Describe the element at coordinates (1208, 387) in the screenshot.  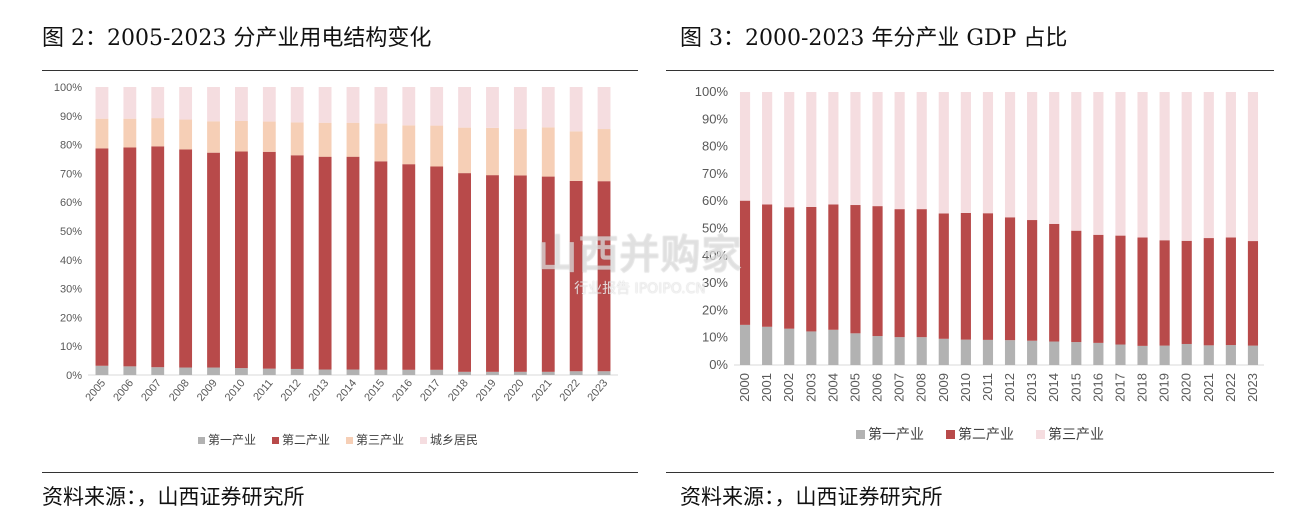
I see `right-x-tick-label: 2021` at that location.